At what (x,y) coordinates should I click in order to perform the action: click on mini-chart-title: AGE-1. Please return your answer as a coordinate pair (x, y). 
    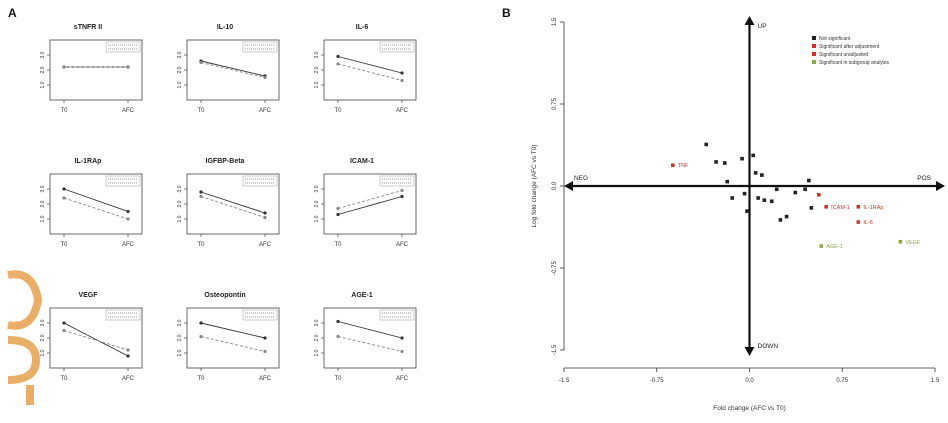
    Looking at the image, I should click on (362, 295).